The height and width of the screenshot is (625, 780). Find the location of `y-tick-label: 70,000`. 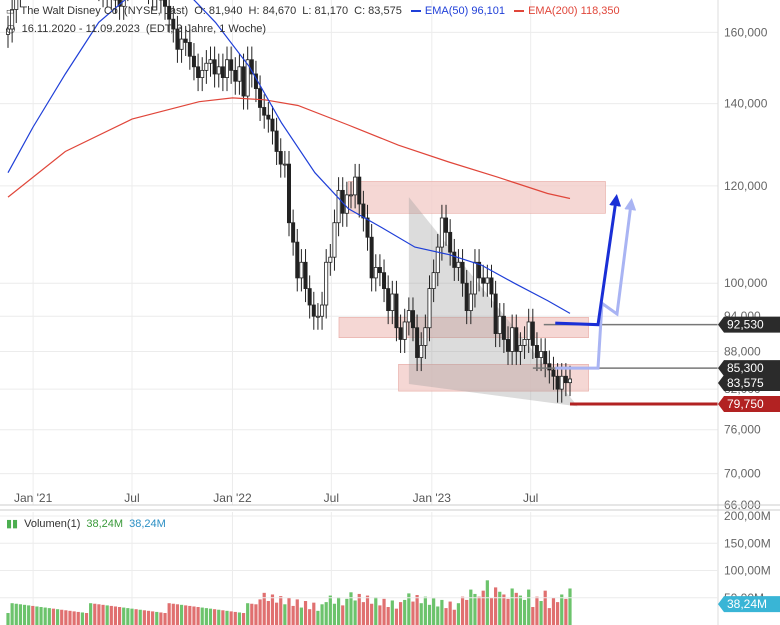

y-tick-label: 70,000 is located at coordinates (742, 474).